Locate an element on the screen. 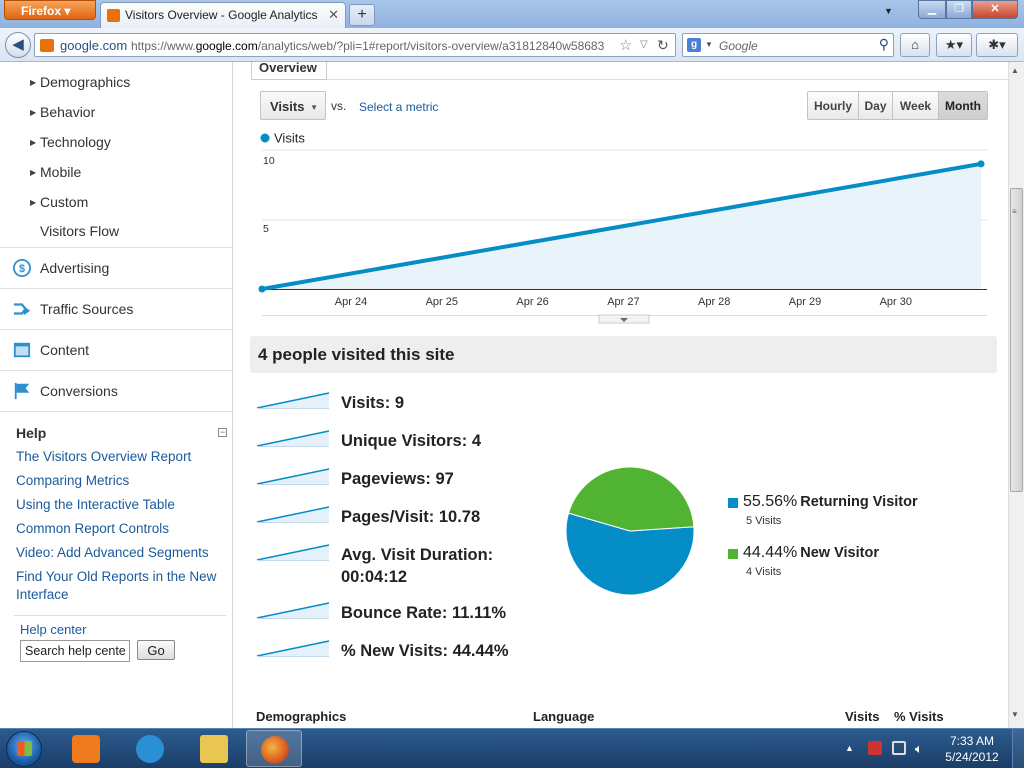 This screenshot has width=1024, height=768. metric-6: % New Visits: 44.44% is located at coordinates (399, 654).